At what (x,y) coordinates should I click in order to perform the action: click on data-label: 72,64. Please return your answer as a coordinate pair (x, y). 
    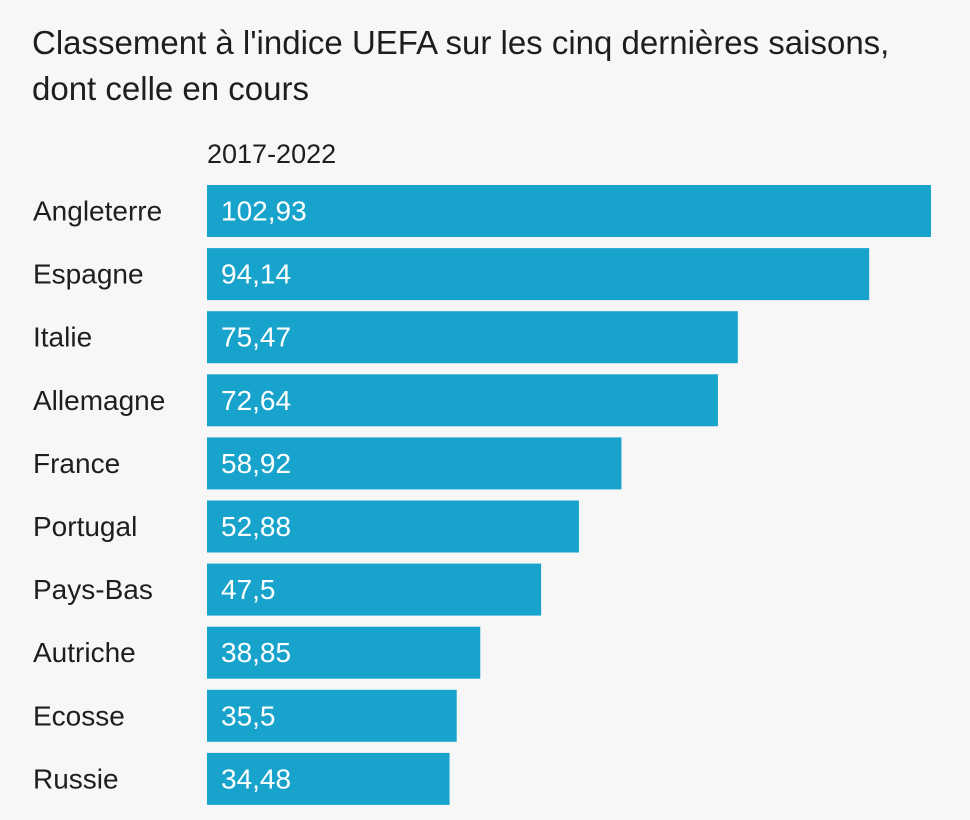
    Looking at the image, I should click on (256, 400).